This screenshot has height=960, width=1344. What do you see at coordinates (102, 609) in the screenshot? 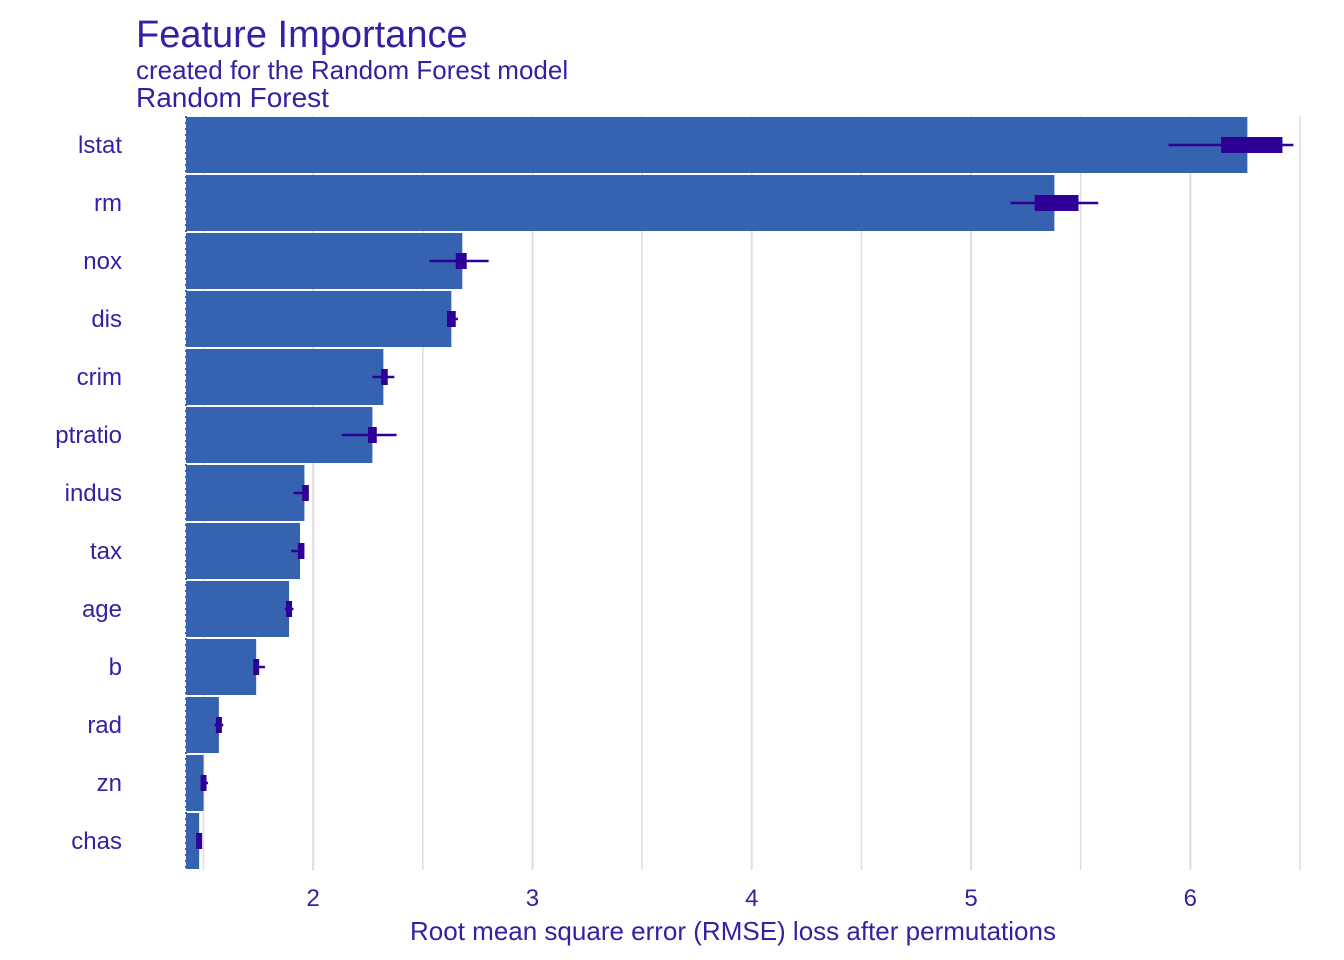
I see `category-label-age: age` at bounding box center [102, 609].